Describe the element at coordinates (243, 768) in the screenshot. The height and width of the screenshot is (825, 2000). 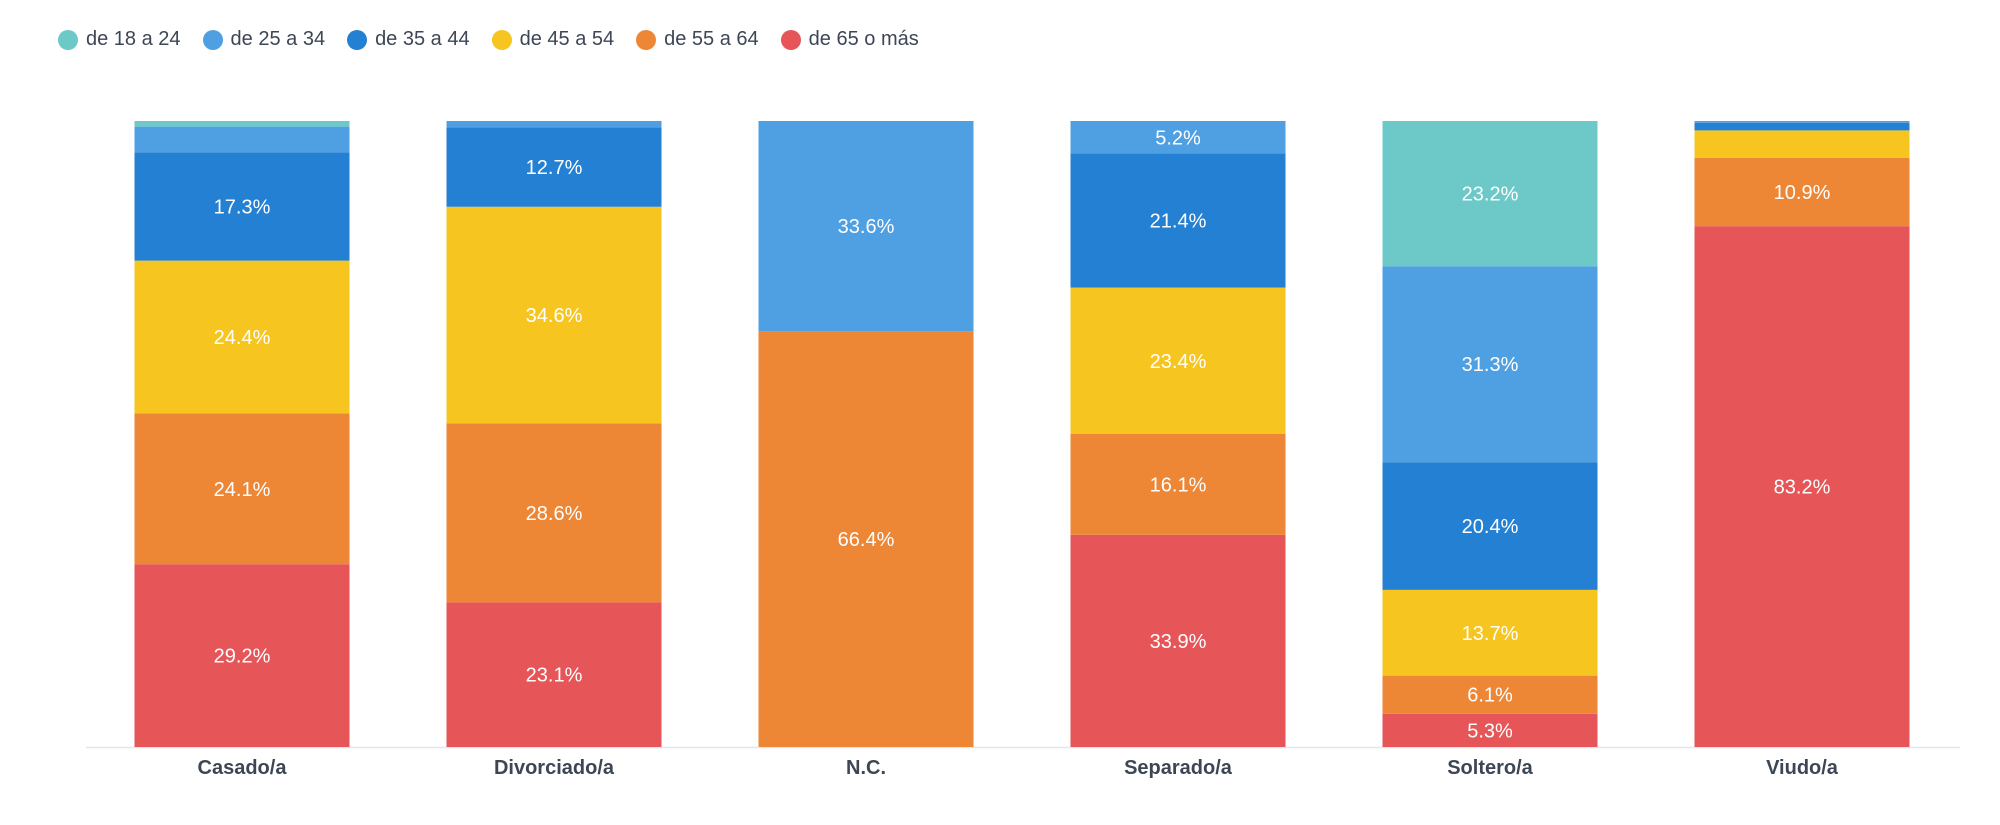
I see `x-tick-label: Casado/a` at that location.